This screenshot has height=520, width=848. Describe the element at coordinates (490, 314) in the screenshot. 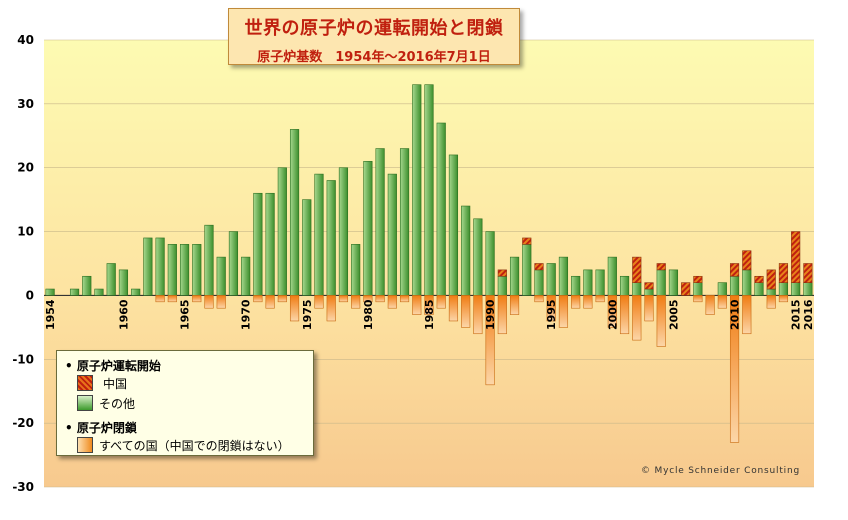

I see `x-tick-label: 1990` at that location.